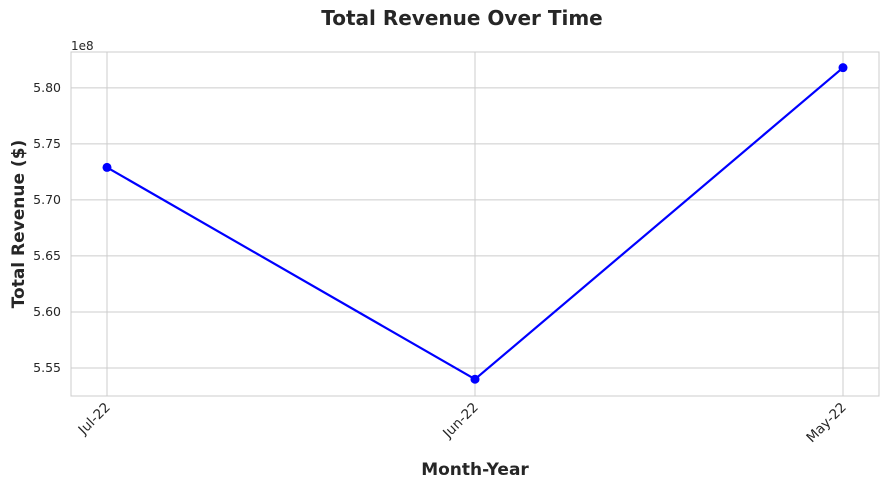 This screenshot has height=489, width=889. I want to click on y-tick-label: 5.80, so click(47, 87).